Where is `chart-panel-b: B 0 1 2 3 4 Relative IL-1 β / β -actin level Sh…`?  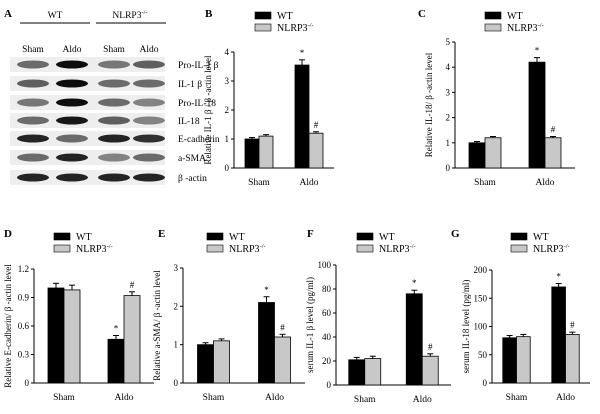
chart-panel-b: B 0 1 2 3 4 Relative IL-1 β / β -actin level Sh… is located at coordinates (268, 98).